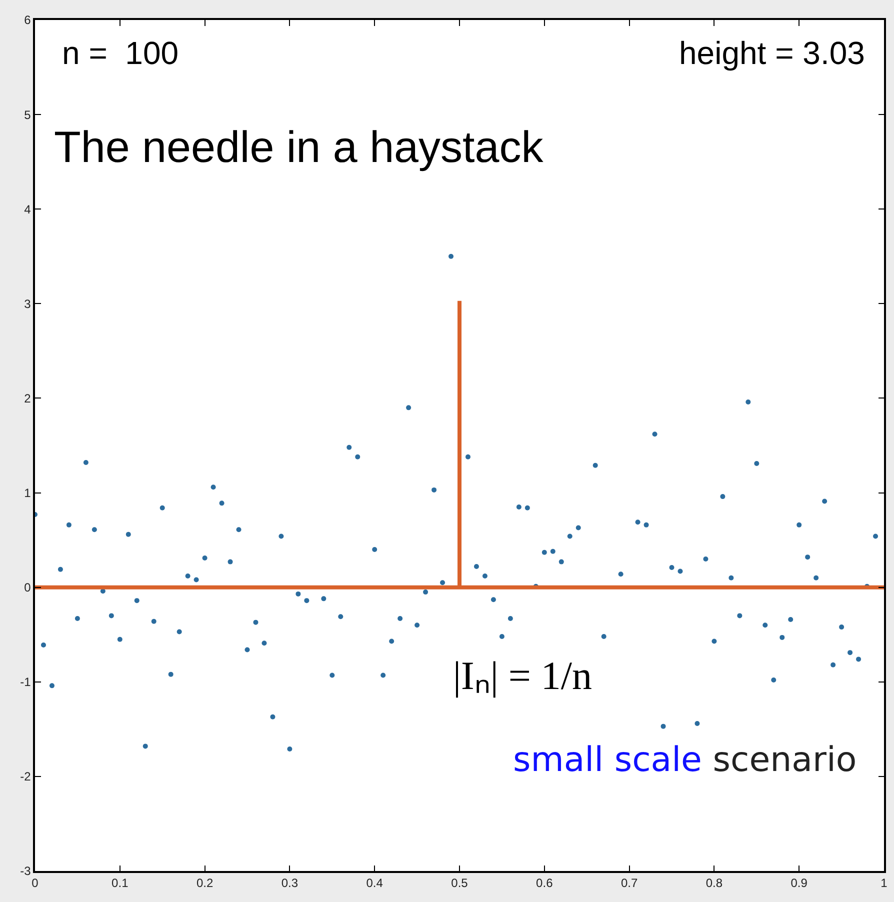 The height and width of the screenshot is (902, 894). I want to click on y-tick-label: 2, so click(28, 398).